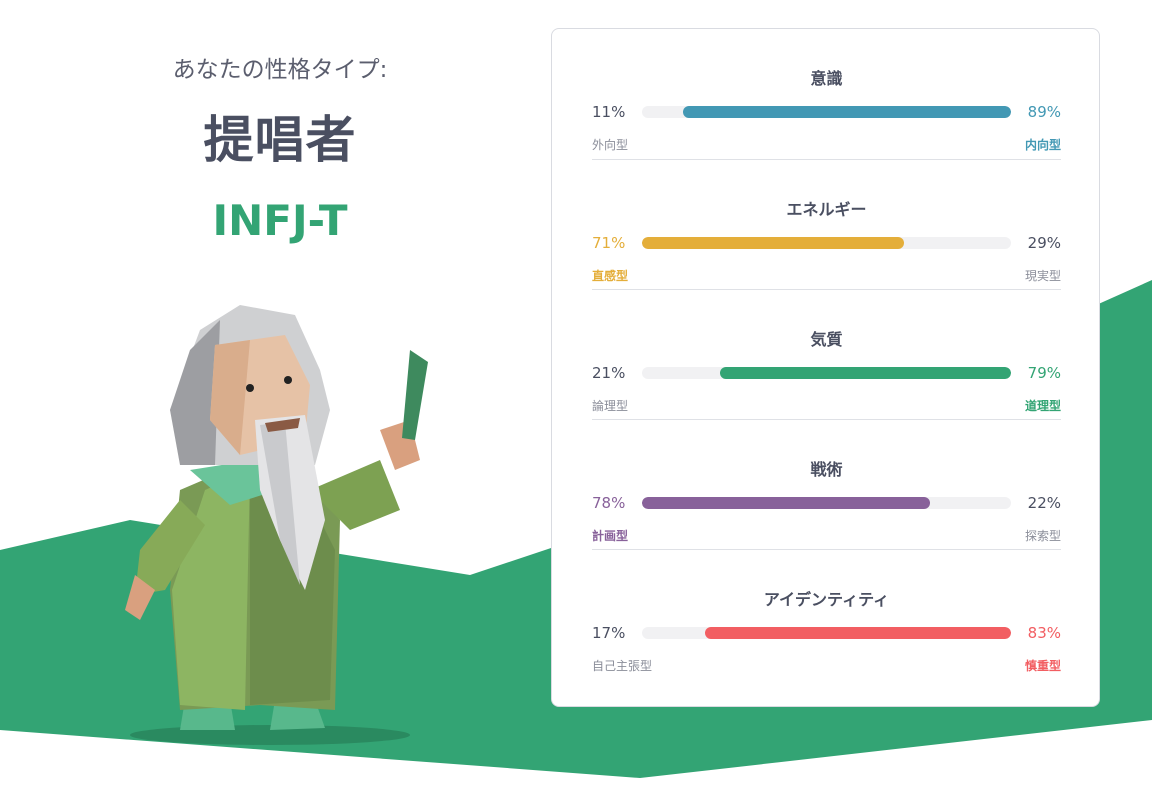 This screenshot has height=800, width=1152. Describe the element at coordinates (826, 94) in the screenshot. I see `trait-row: 意識 11% 89% 外向型 内向型` at that location.